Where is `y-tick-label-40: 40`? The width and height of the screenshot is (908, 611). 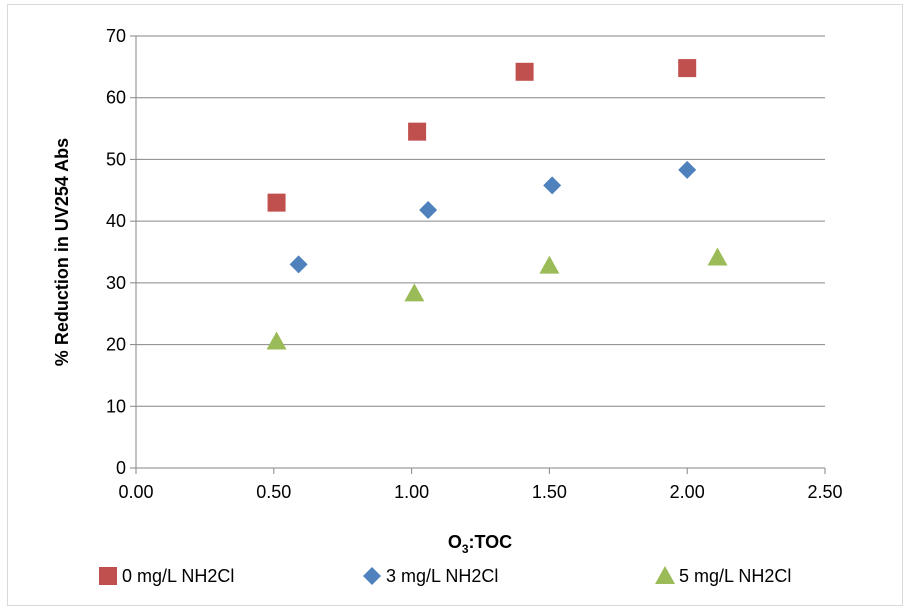
y-tick-label-40: 40 is located at coordinates (116, 221).